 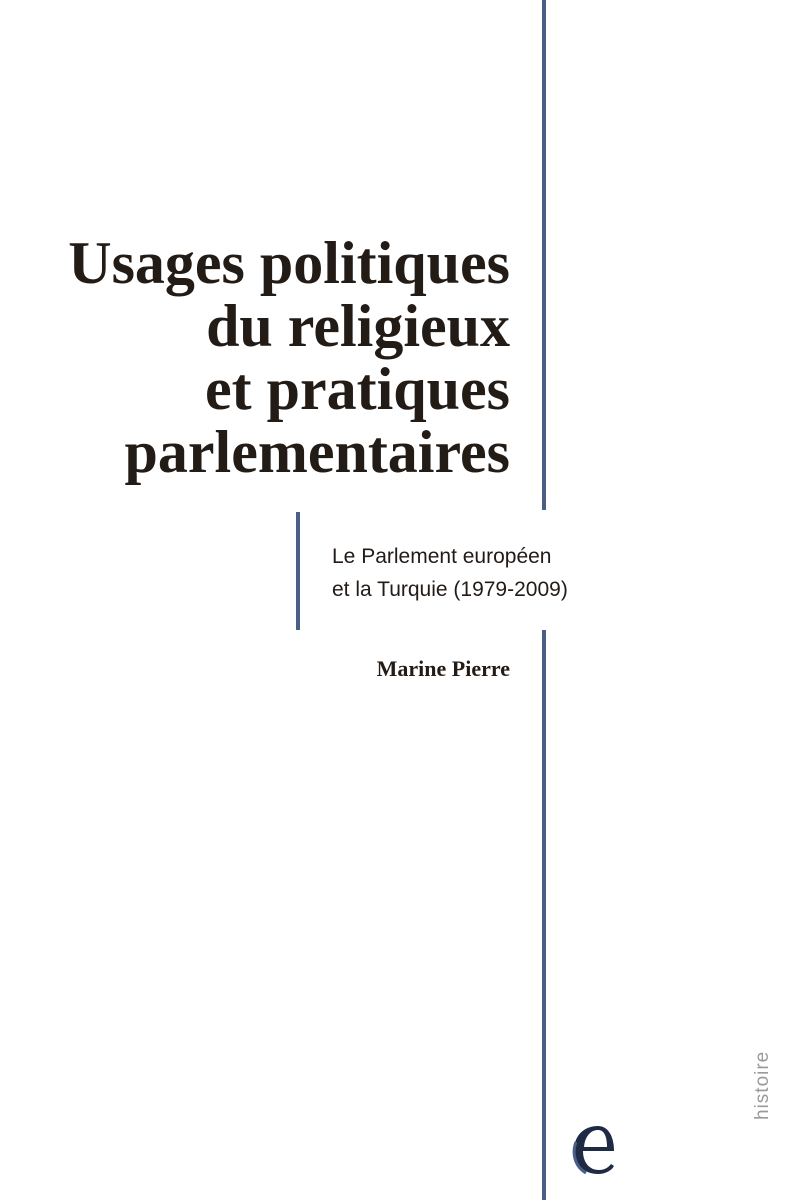 I want to click on subtitle-line: Le Parlement européen, so click(x=442, y=556).